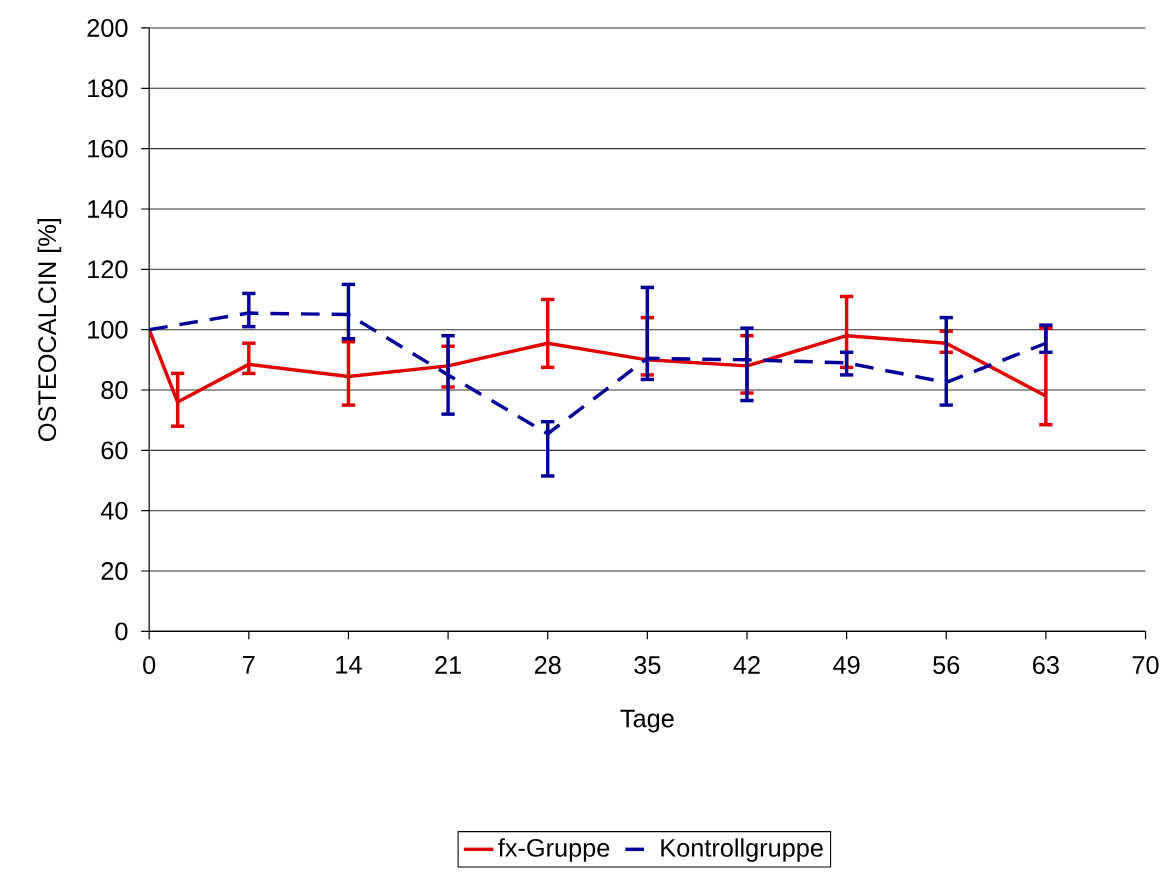  What do you see at coordinates (554, 850) in the screenshot?
I see `legend-label: fx-Gruppe` at bounding box center [554, 850].